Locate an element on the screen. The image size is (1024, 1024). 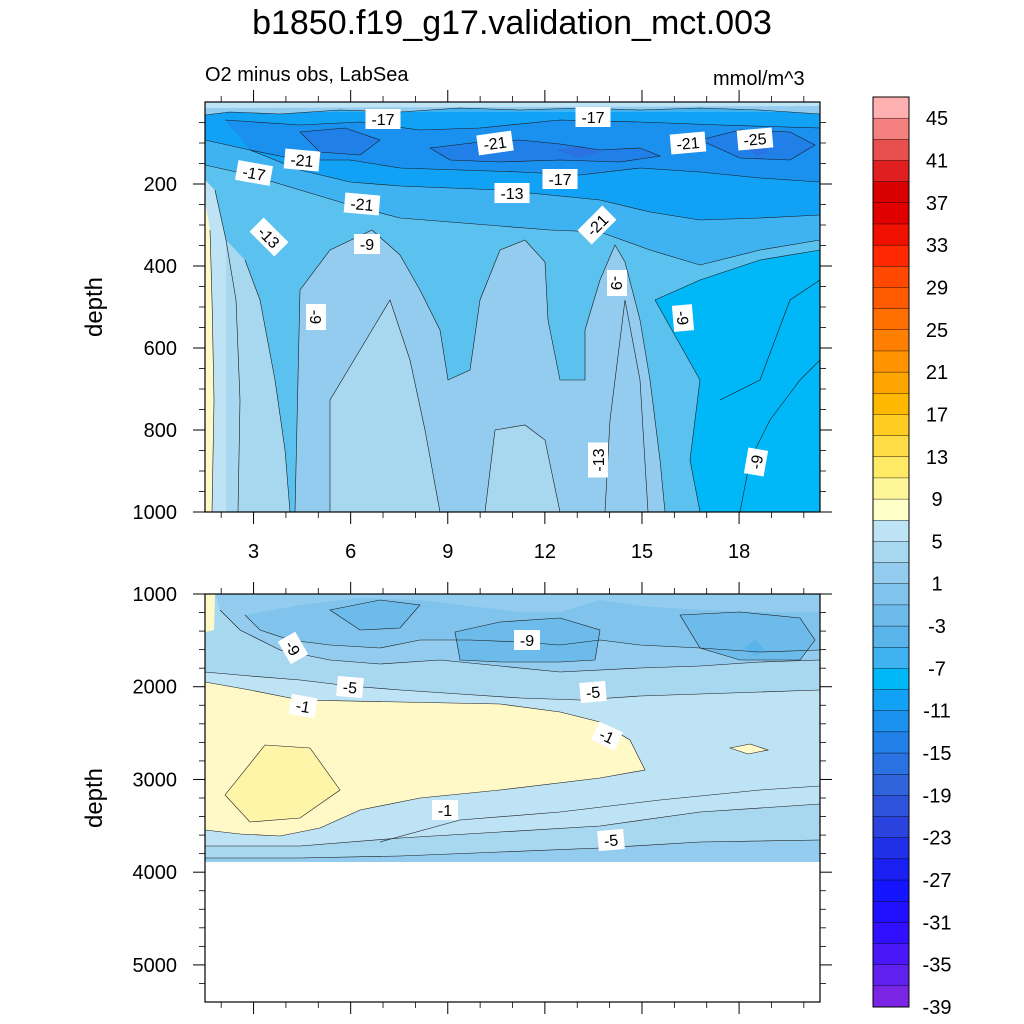
upper-y-tick-label: 800 is located at coordinates (160, 431).